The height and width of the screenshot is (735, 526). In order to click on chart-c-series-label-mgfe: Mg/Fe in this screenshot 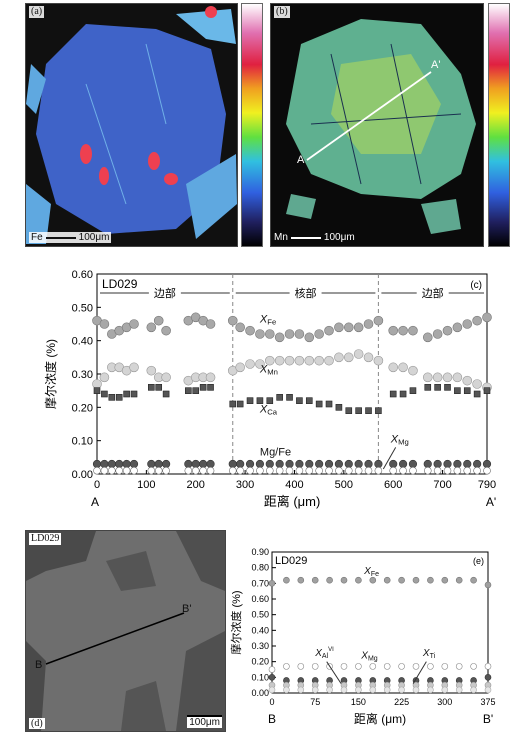, I will do `click(275, 453)`.